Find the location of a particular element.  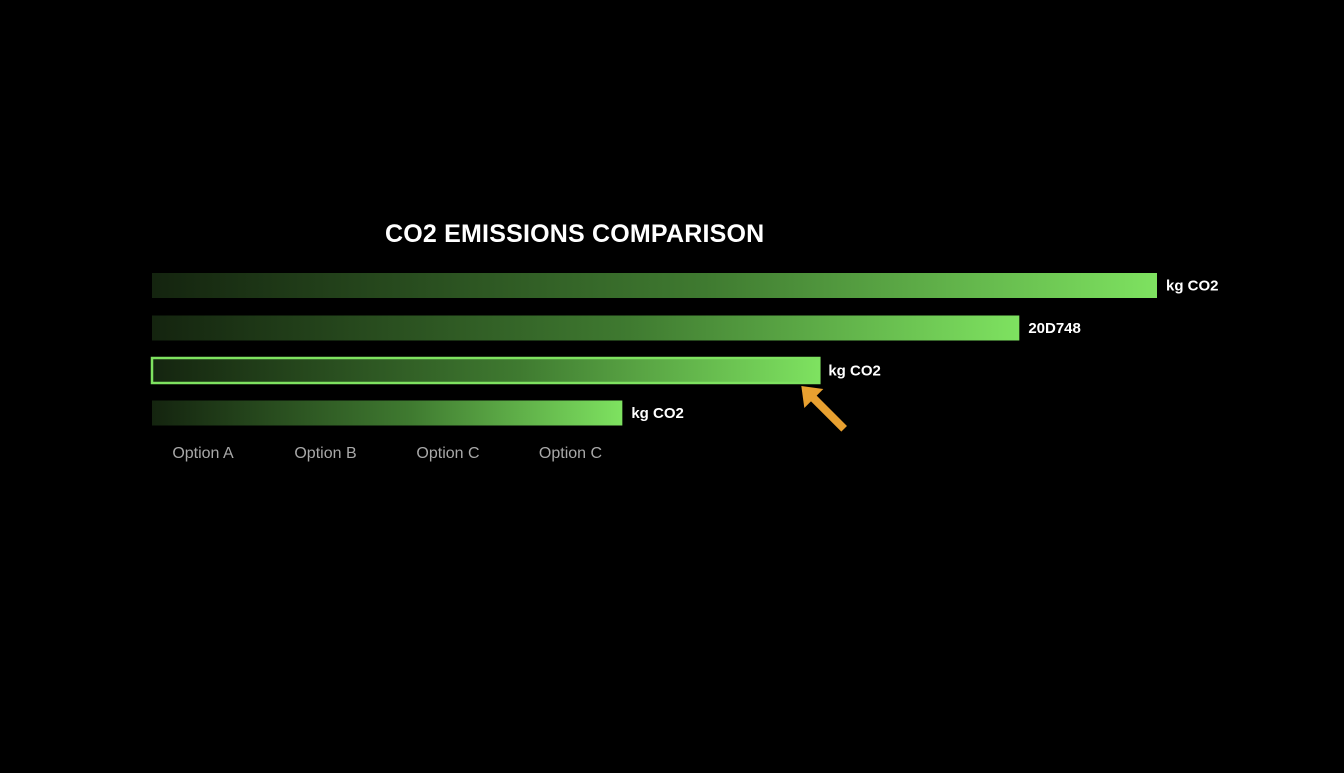

pointer-arrow-icon is located at coordinates (824, 409).